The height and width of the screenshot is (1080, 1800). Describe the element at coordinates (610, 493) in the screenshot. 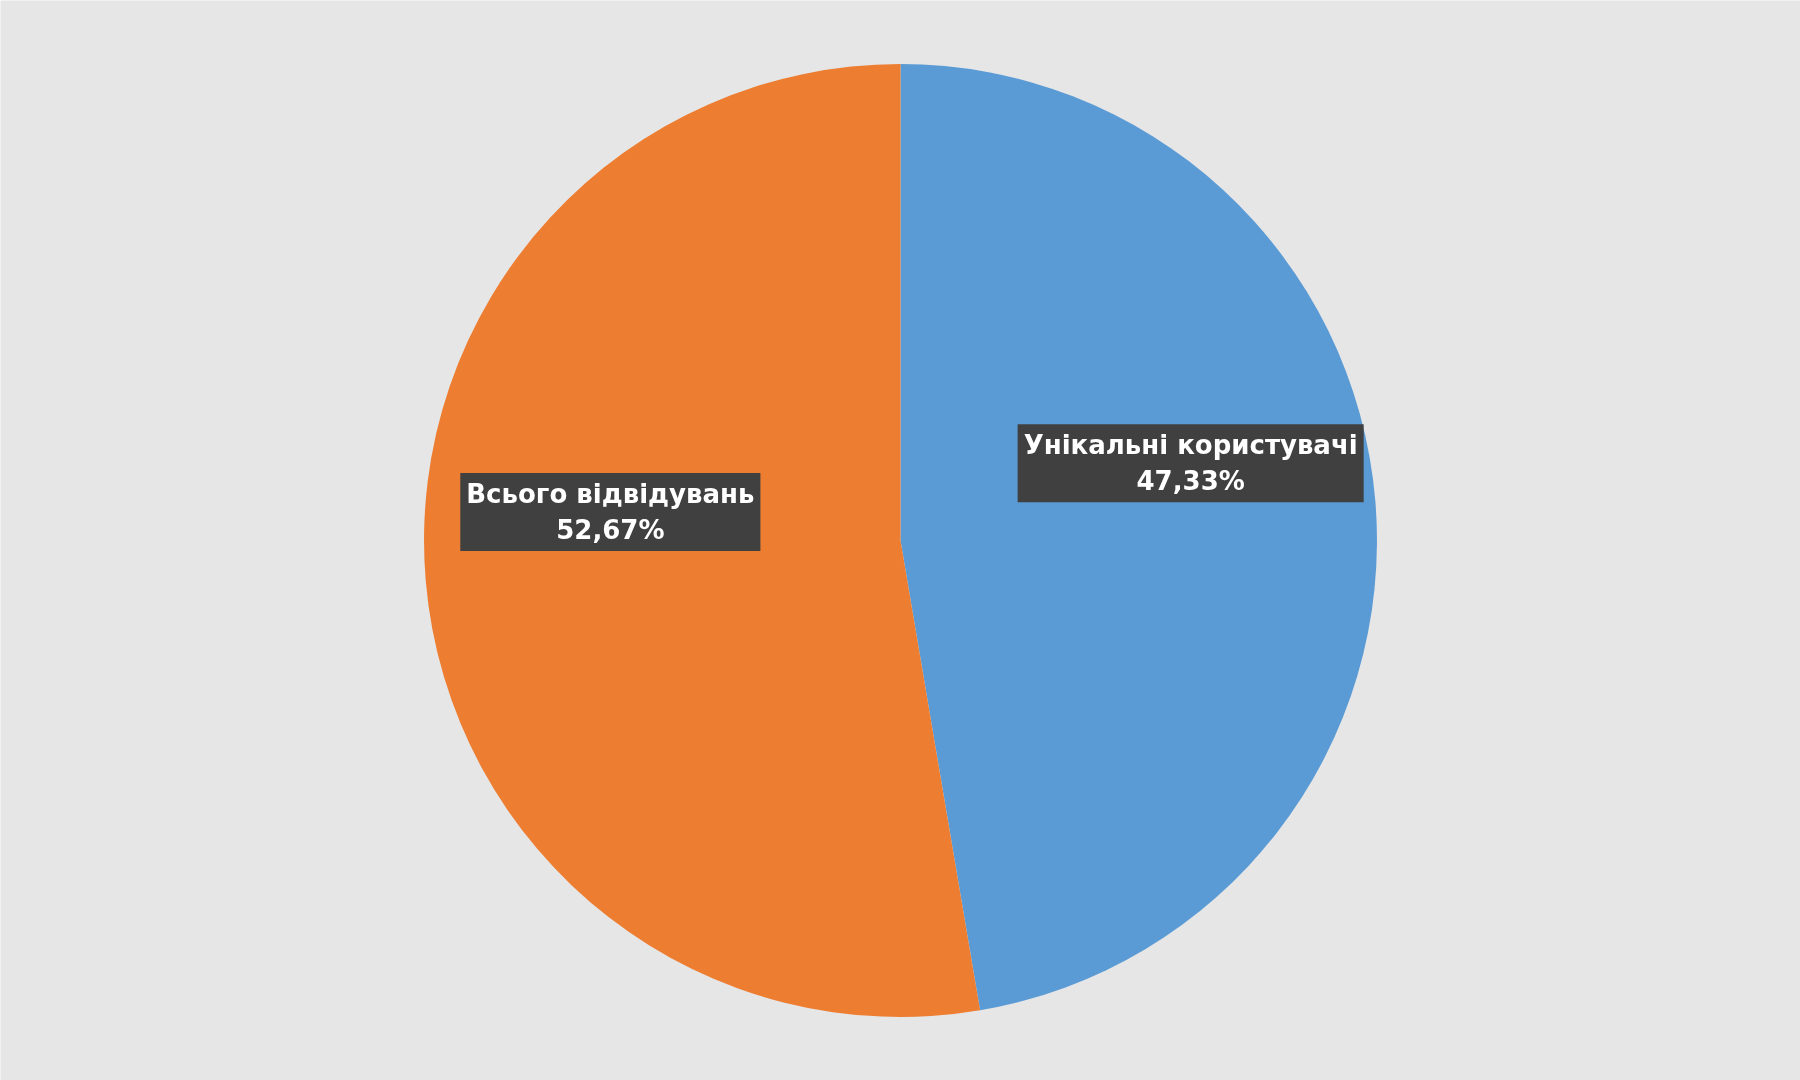

I see `slice-label: Всього відвідувань` at that location.